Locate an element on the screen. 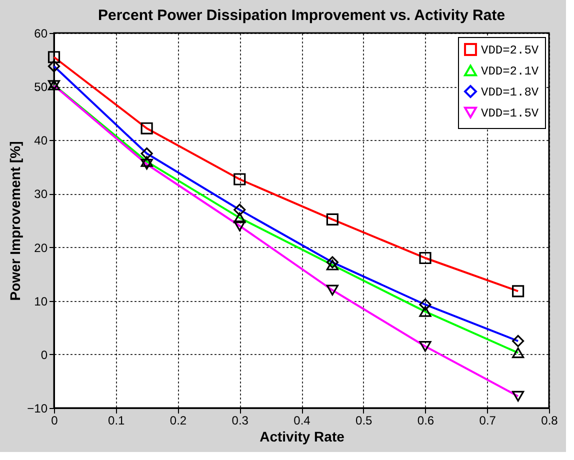 This screenshot has width=574, height=460. x-tick-label: 0.2 is located at coordinates (178, 421).